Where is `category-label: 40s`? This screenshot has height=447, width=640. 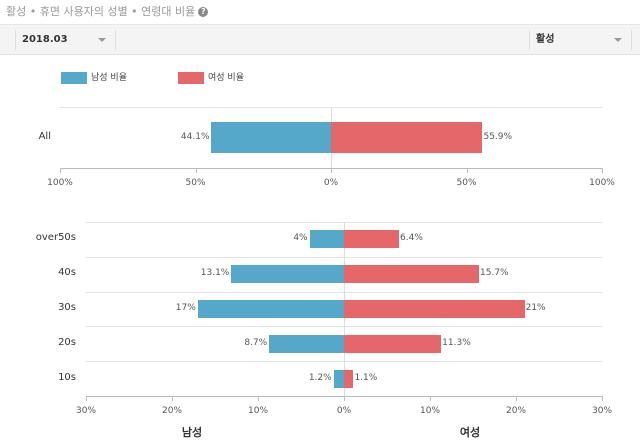 category-label: 40s is located at coordinates (67, 273).